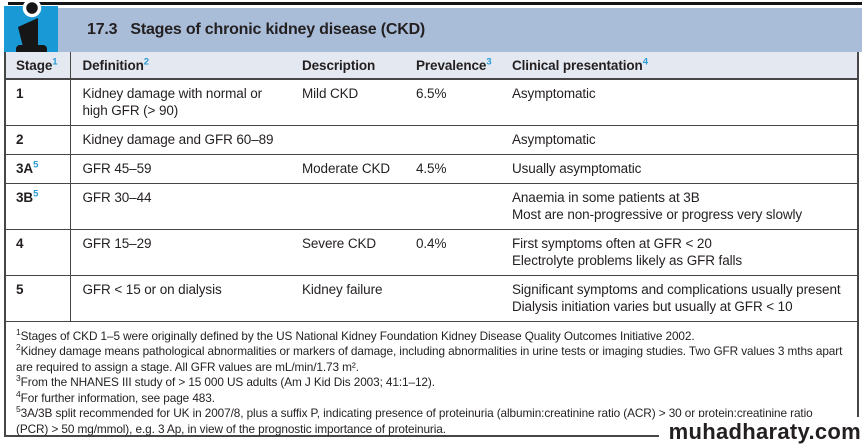 This screenshot has height=446, width=868. Describe the element at coordinates (339, 65) in the screenshot. I see `column-label: Description` at that location.